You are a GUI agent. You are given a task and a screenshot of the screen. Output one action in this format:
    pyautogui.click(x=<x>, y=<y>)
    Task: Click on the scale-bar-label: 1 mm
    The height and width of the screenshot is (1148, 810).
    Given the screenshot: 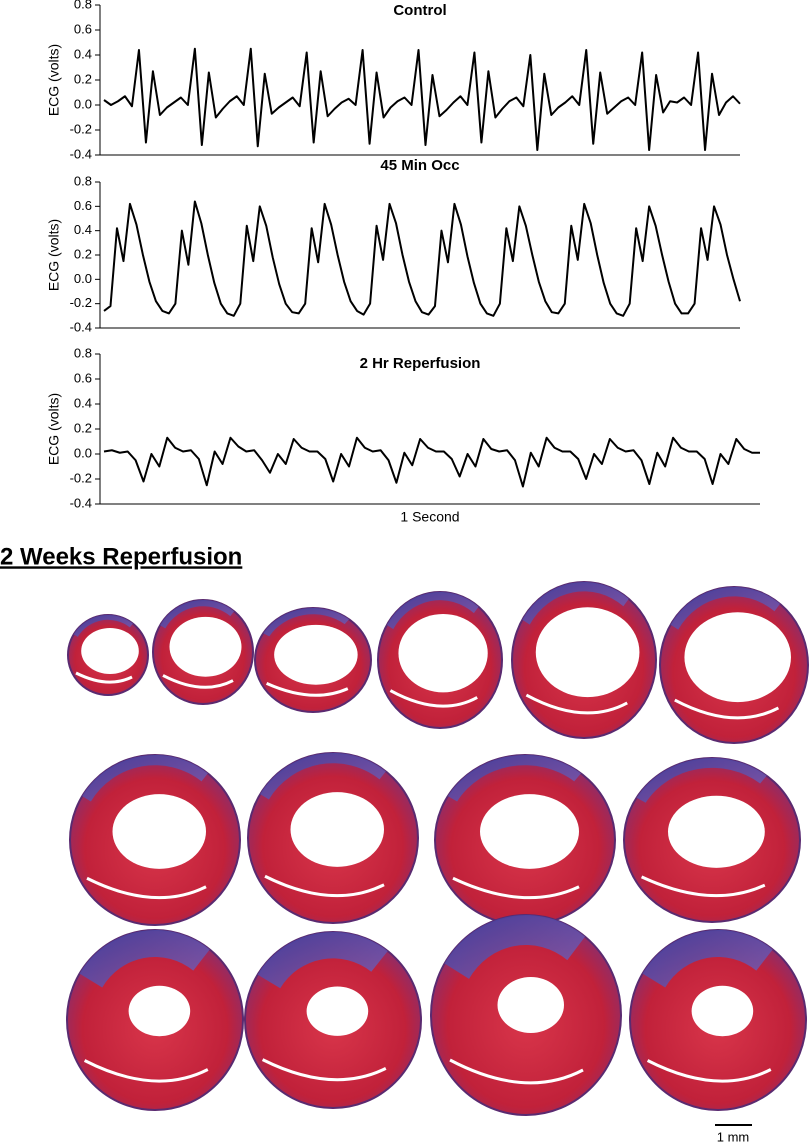 What is the action you would take?
    pyautogui.click(x=733, y=1136)
    